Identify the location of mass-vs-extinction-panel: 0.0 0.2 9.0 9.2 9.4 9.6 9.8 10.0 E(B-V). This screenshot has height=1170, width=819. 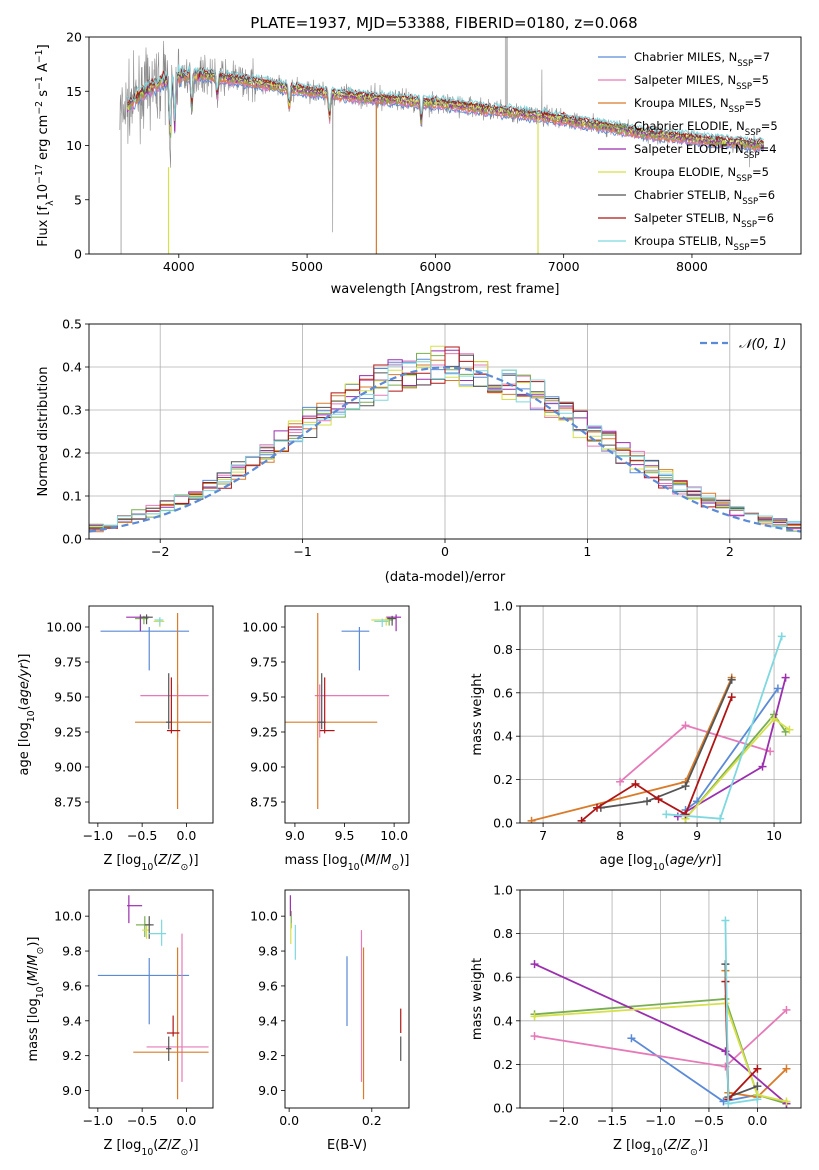
(330, 1021).